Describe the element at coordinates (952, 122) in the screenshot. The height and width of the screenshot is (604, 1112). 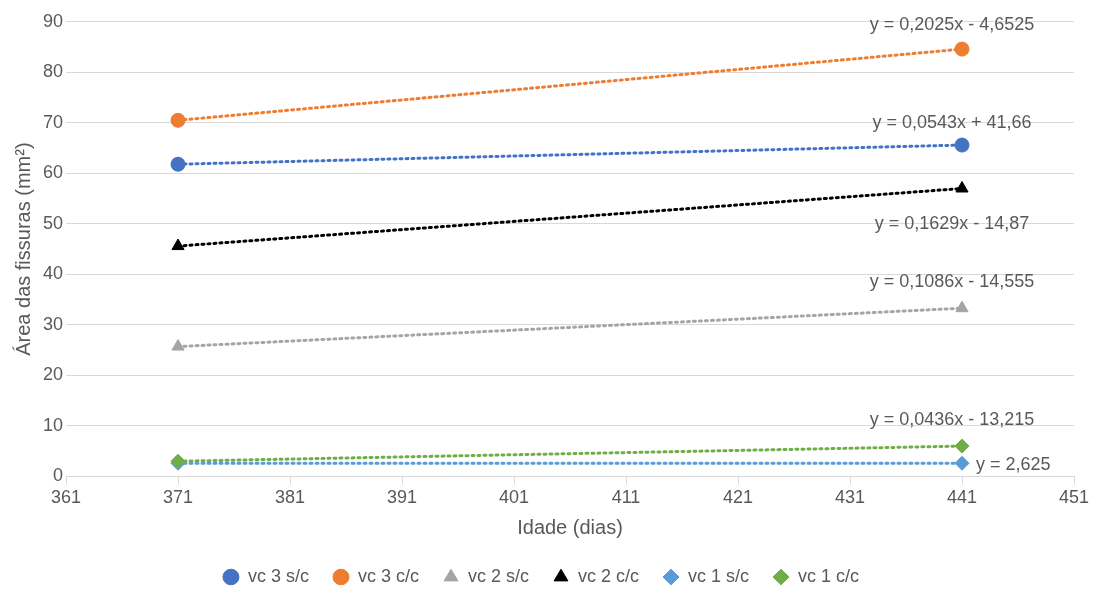
I see `annotation: y = 0,0543x + 41,66` at that location.